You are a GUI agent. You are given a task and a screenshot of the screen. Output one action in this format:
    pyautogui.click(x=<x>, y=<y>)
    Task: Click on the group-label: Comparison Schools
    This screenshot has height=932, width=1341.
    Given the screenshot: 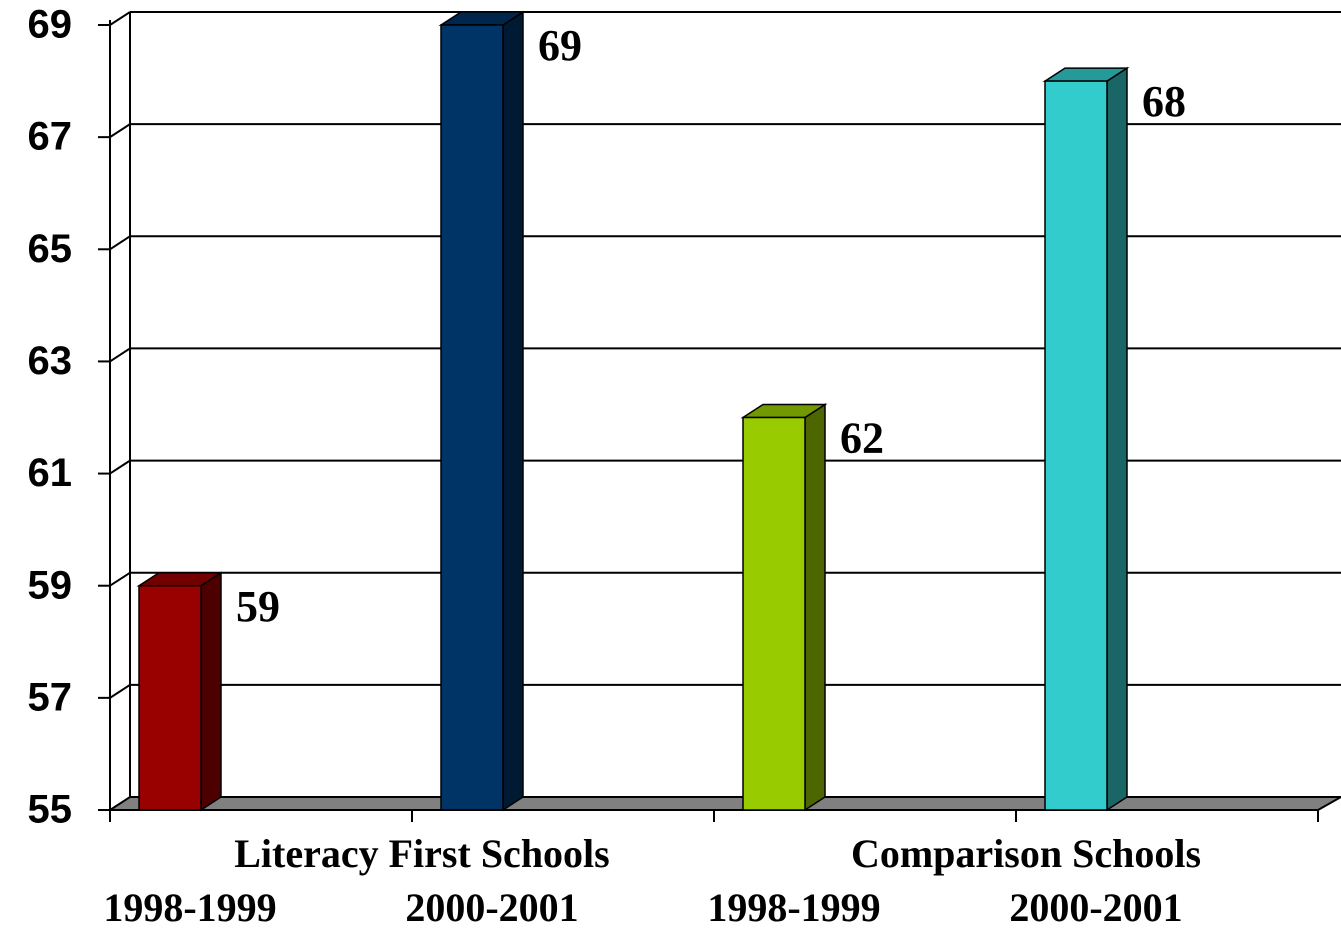 What is the action you would take?
    pyautogui.click(x=1026, y=853)
    